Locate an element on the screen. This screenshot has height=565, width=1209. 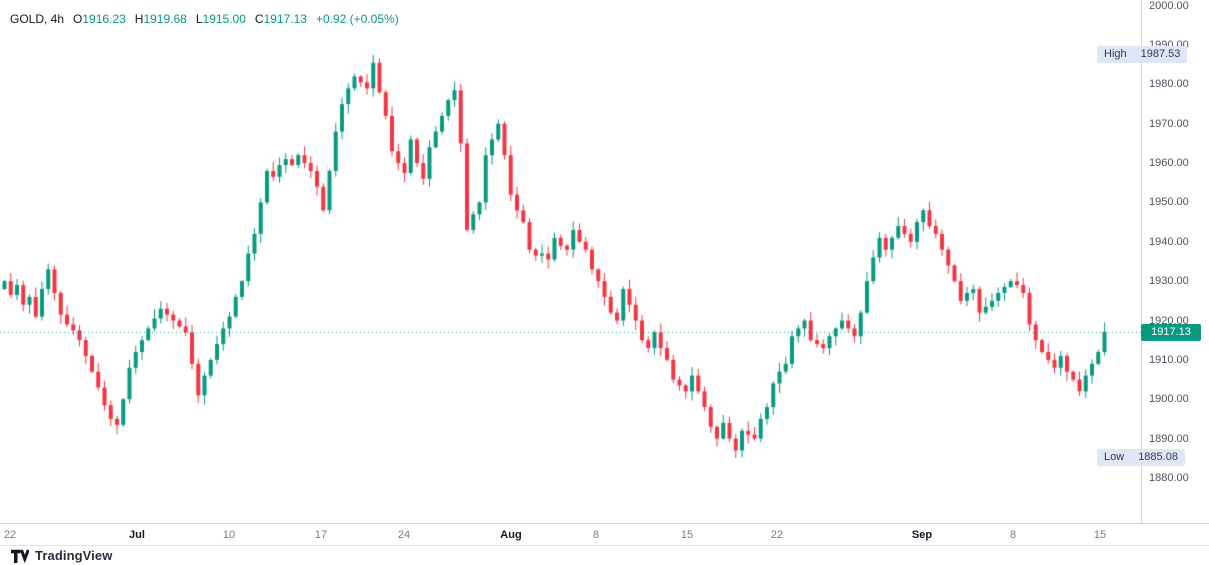
tradingview-link: TradingView is located at coordinates (61, 555).